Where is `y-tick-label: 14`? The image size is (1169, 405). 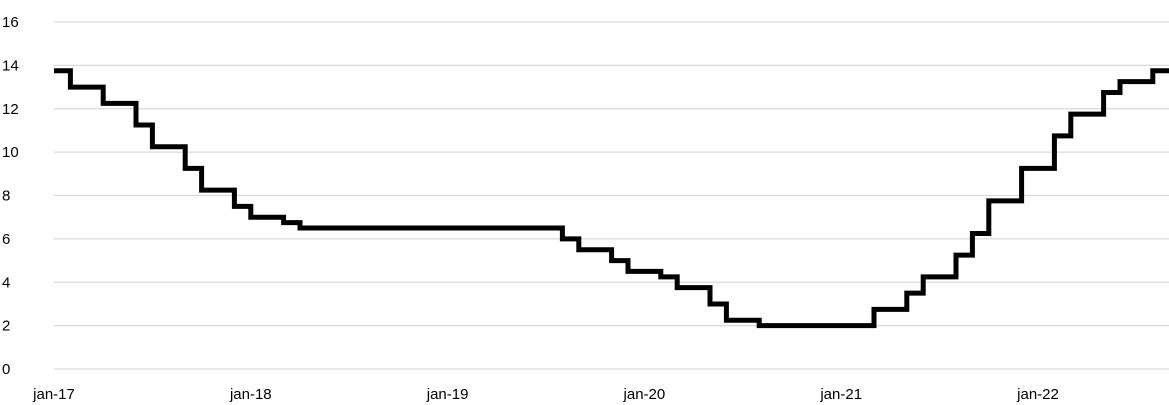 y-tick-label: 14 is located at coordinates (10, 65).